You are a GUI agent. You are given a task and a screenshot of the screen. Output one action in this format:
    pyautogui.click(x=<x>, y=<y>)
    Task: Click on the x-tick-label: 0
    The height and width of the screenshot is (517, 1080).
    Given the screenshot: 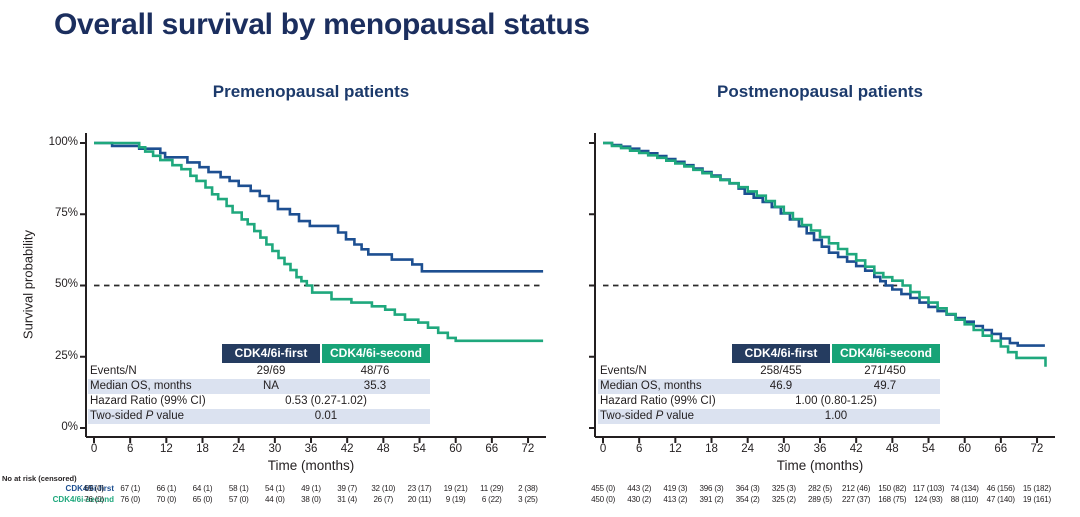 What is the action you would take?
    pyautogui.click(x=603, y=449)
    